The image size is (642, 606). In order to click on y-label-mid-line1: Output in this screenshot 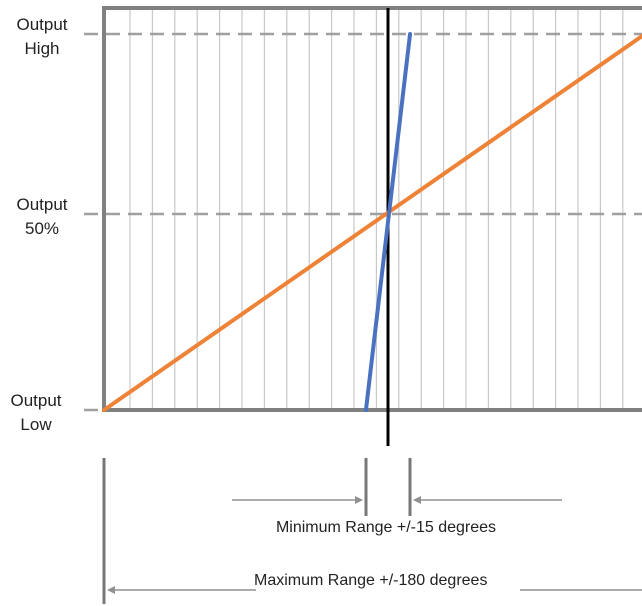, I will do `click(41, 204)`.